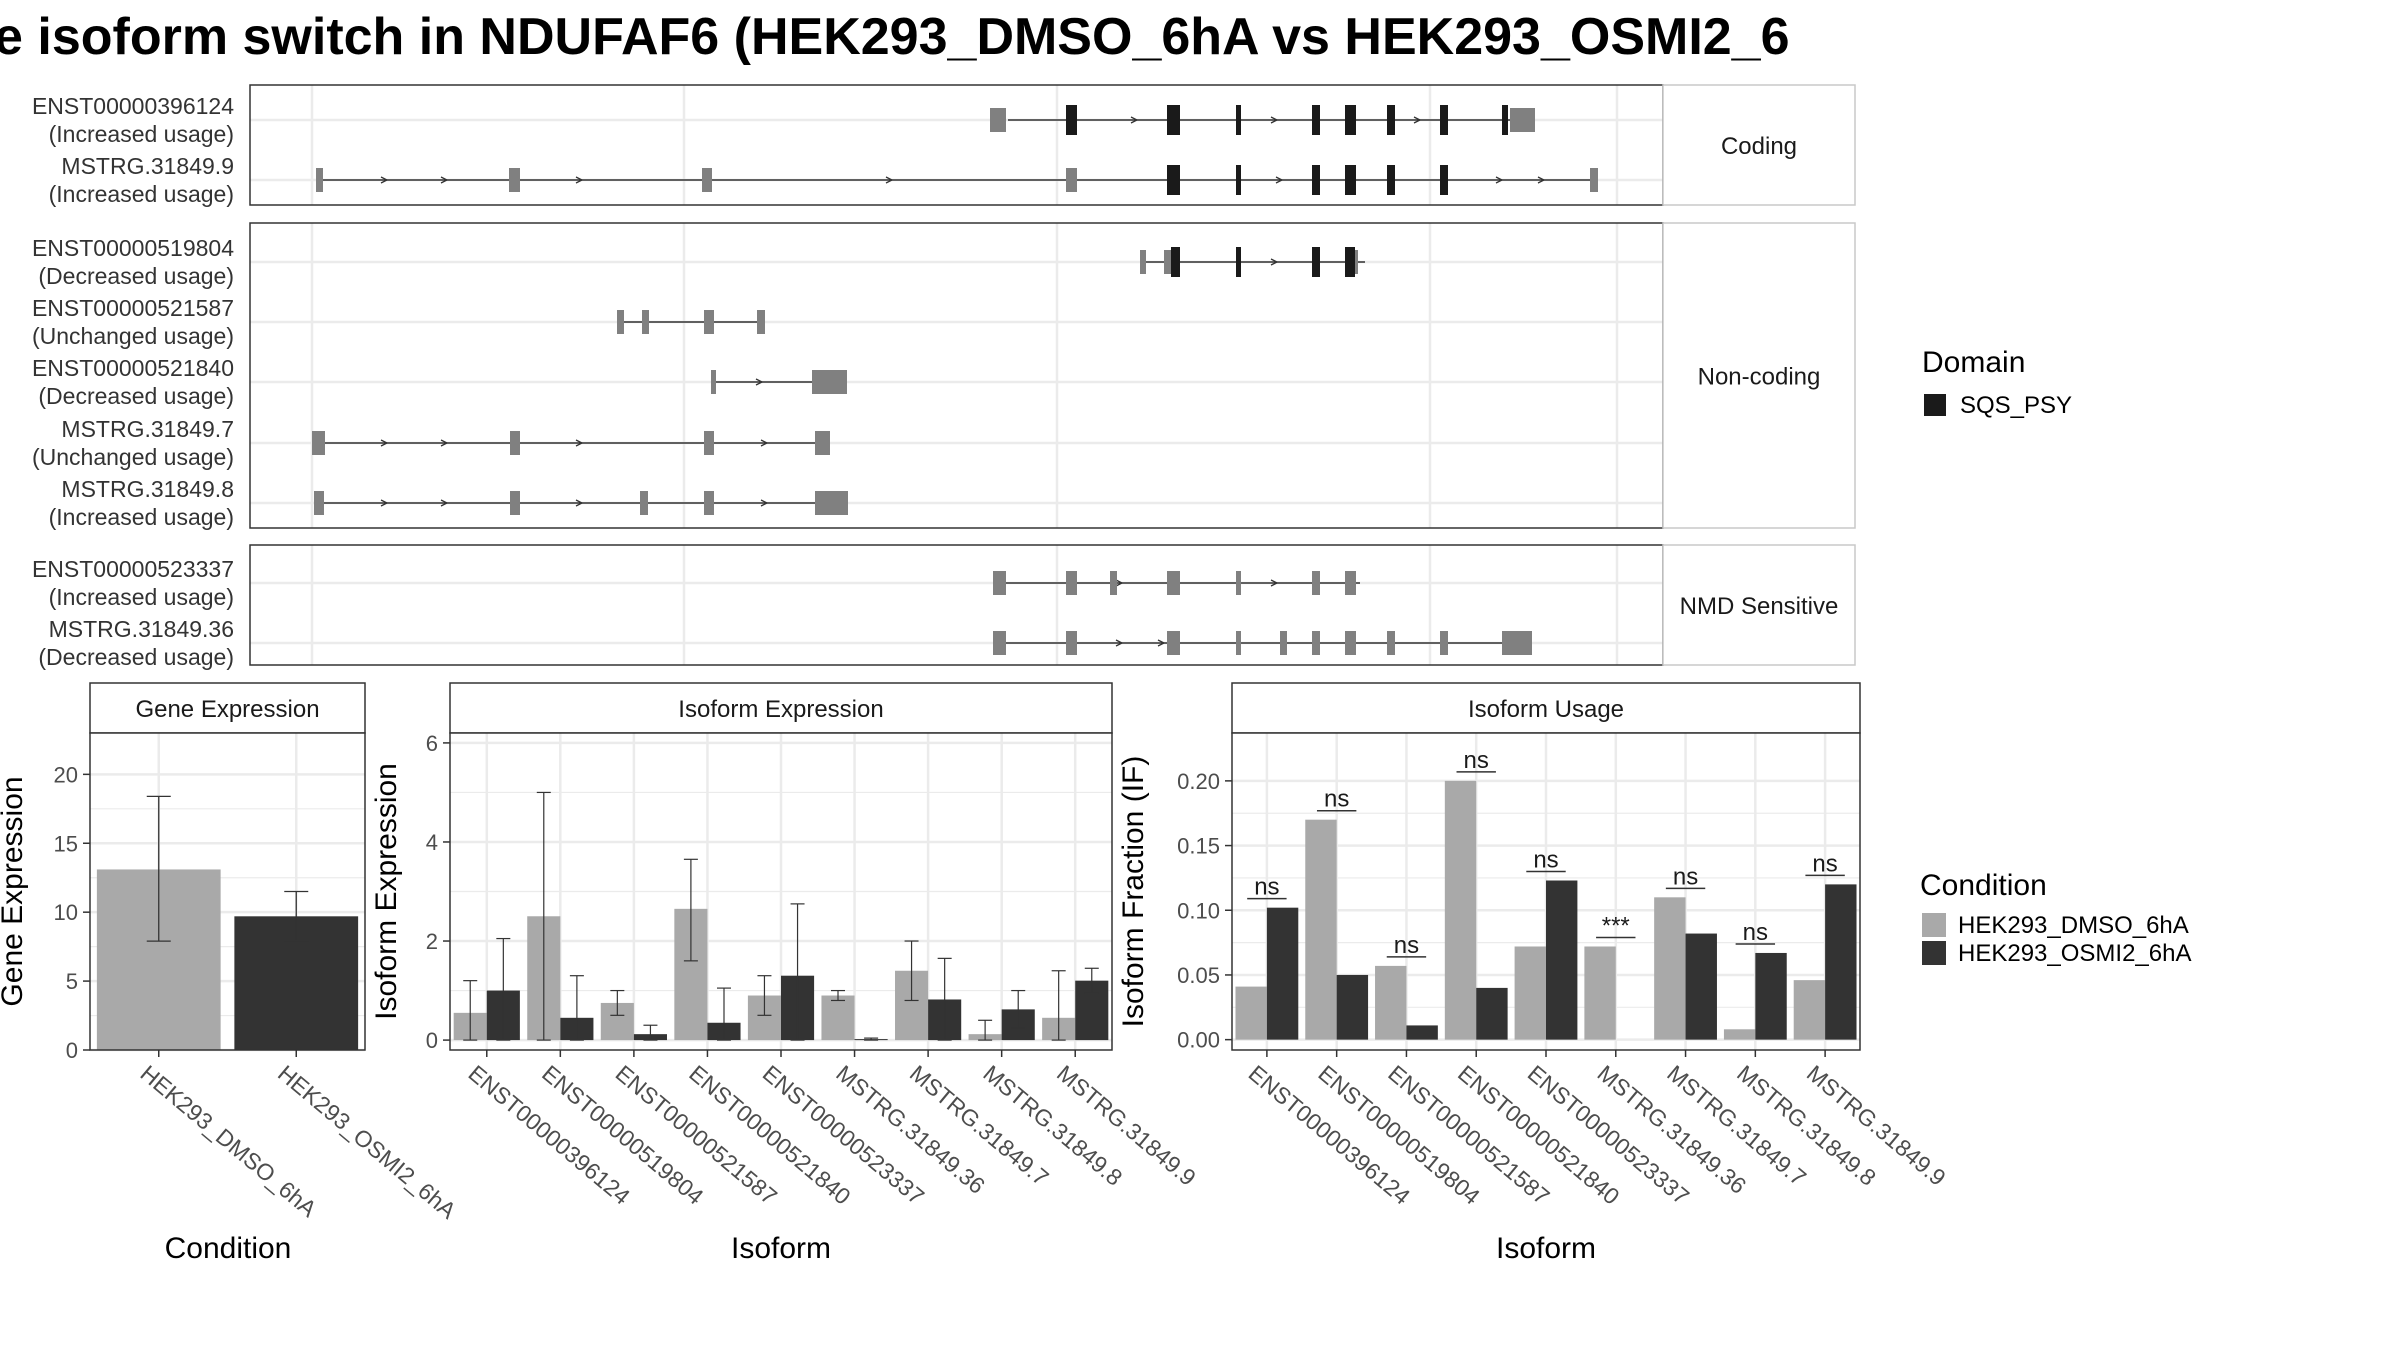  Describe the element at coordinates (1546, 709) in the screenshot. I see `chart-title: Isoform Usage` at that location.